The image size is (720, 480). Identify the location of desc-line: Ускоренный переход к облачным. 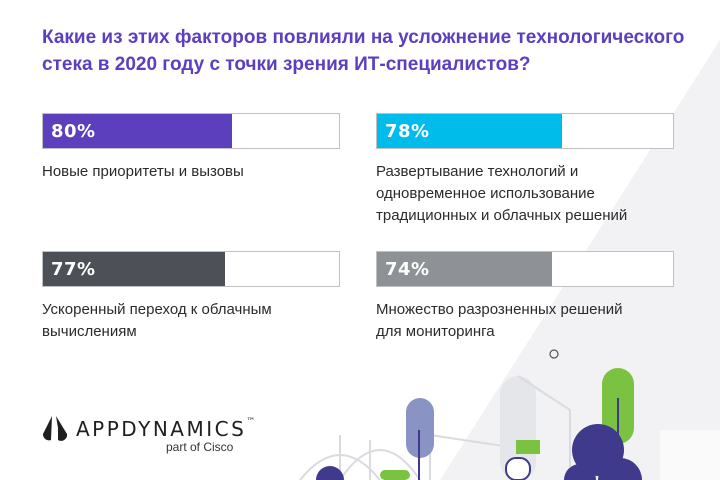
(157, 309).